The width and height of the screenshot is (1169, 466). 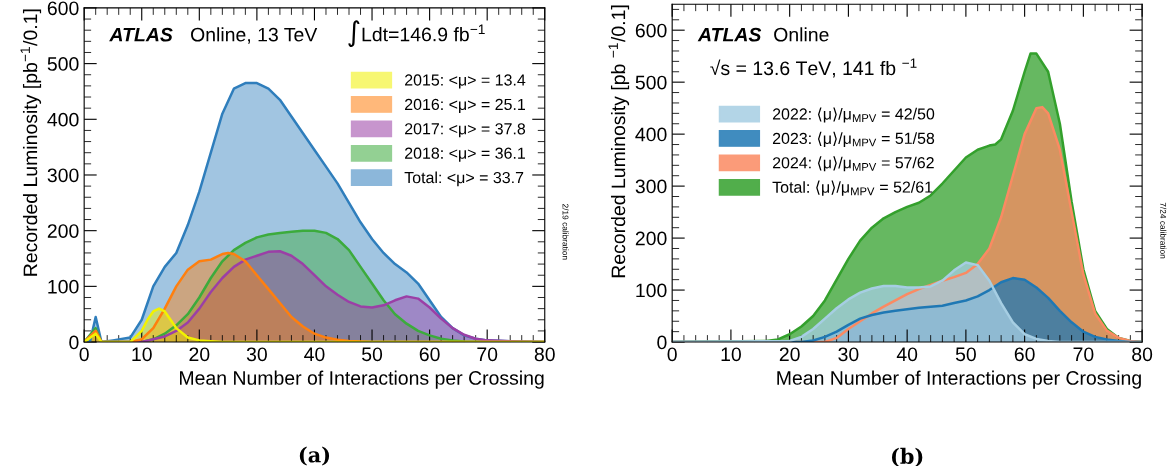 I want to click on legend-label: 2022: ⟨μ⟩/μ$_{MPV}$ = 42/50, so click(x=853, y=115).